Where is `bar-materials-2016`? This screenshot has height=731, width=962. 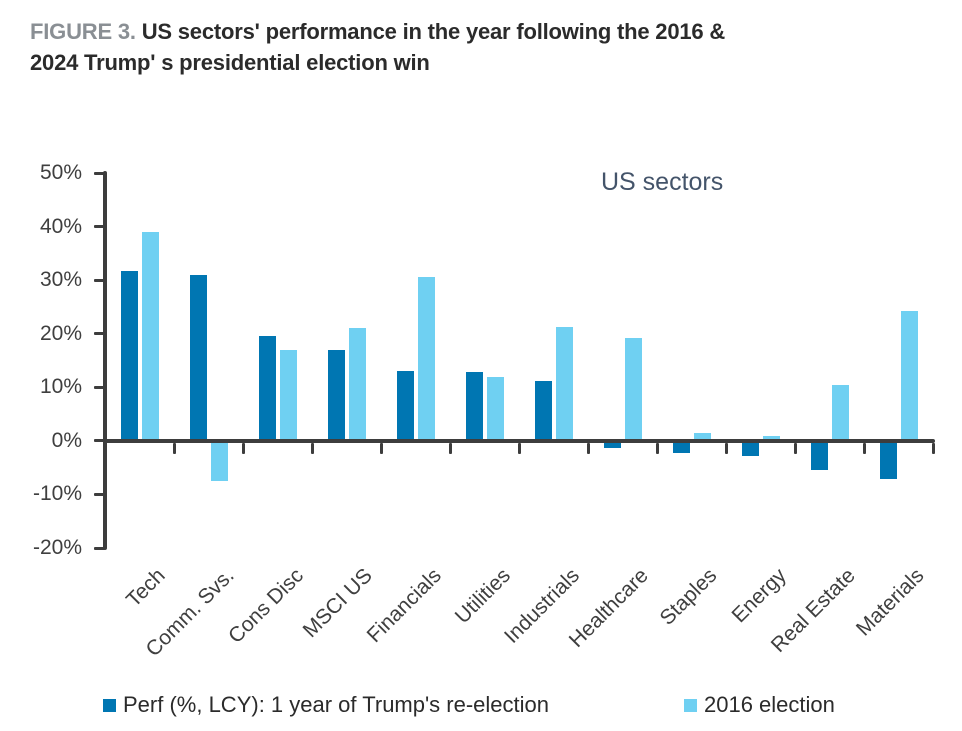 bar-materials-2016 is located at coordinates (909, 375).